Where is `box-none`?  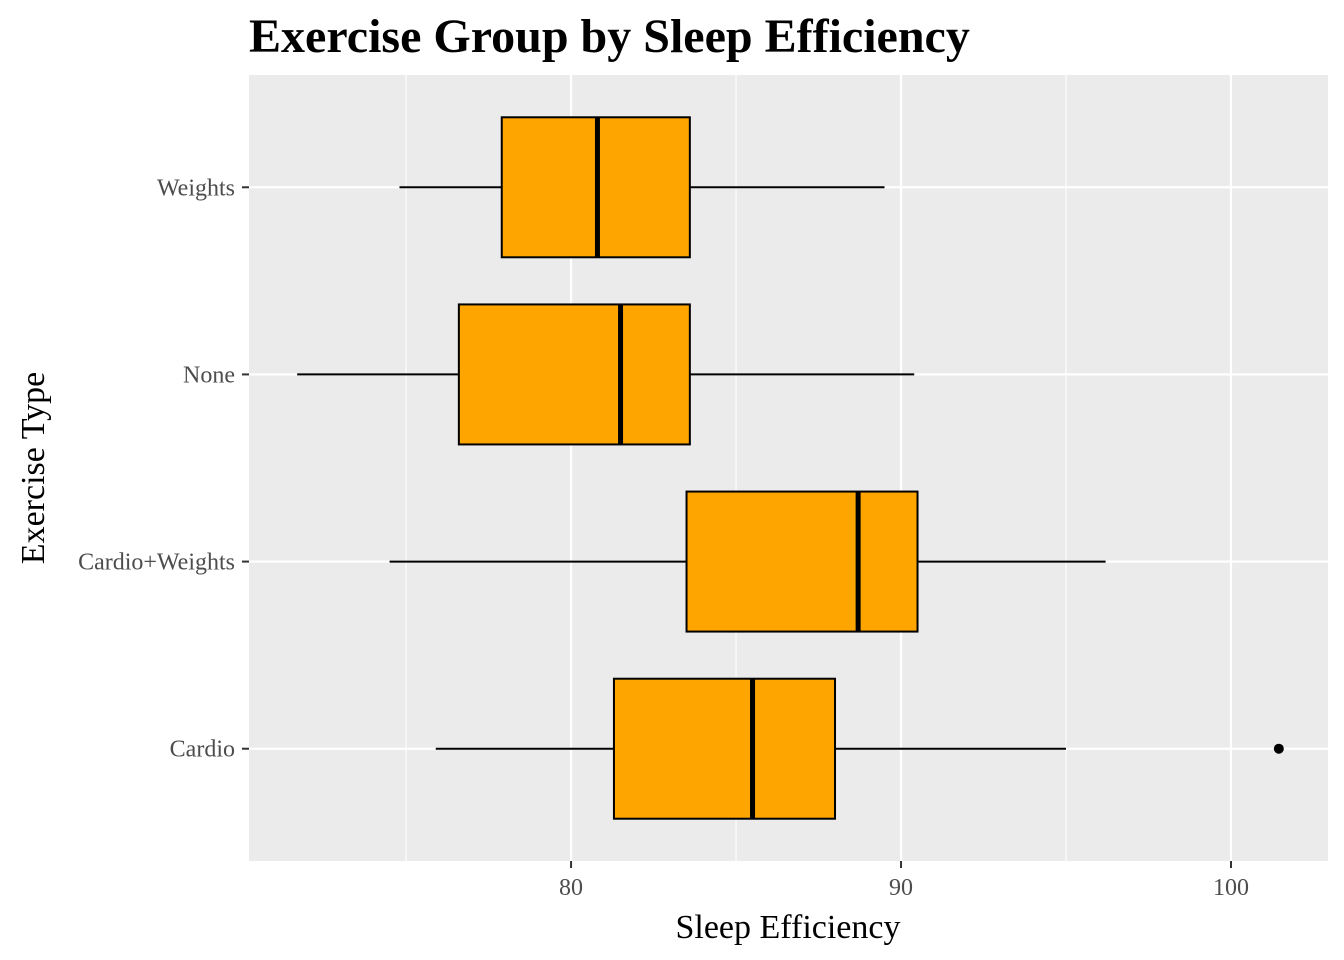
box-none is located at coordinates (574, 374).